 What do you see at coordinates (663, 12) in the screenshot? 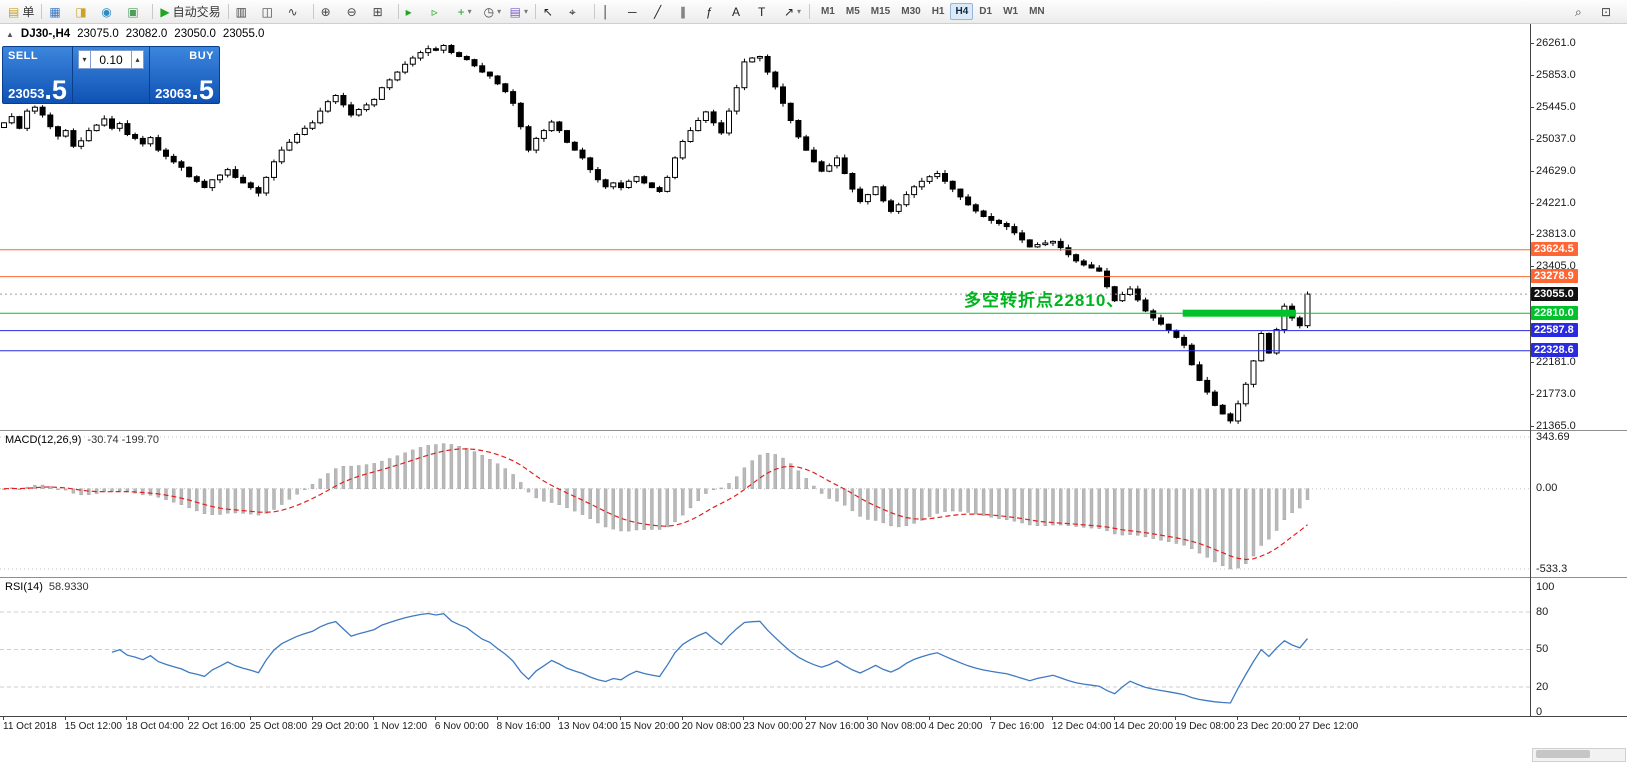
I see `trendline-icon: ╱` at bounding box center [663, 12].